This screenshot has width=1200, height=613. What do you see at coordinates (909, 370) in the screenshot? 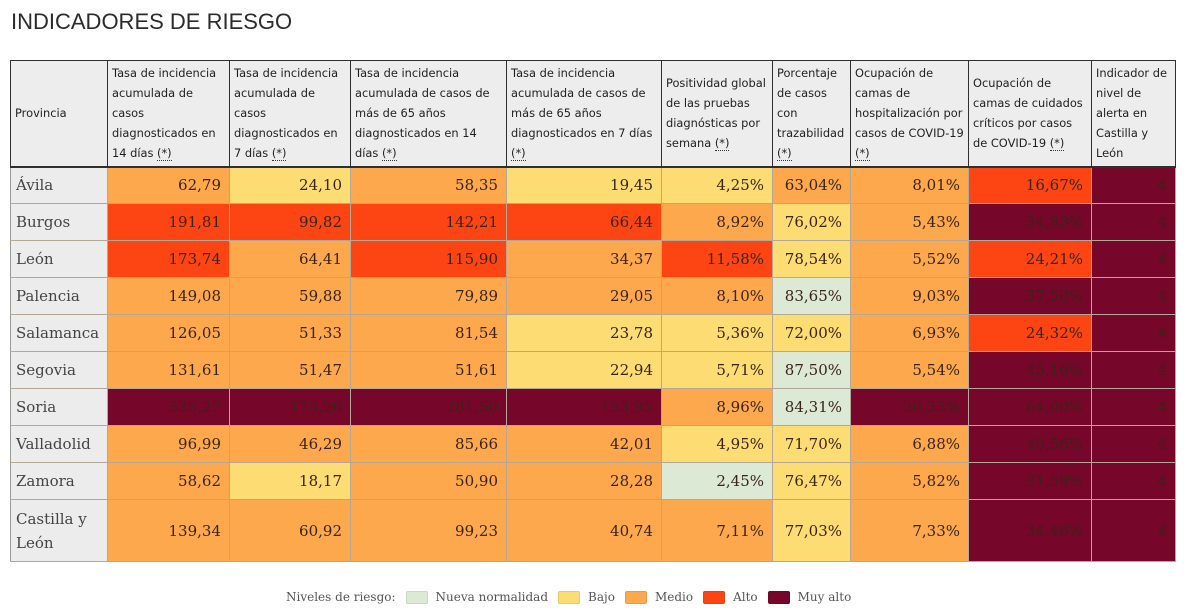
I see `value-cell: 5,54%` at bounding box center [909, 370].